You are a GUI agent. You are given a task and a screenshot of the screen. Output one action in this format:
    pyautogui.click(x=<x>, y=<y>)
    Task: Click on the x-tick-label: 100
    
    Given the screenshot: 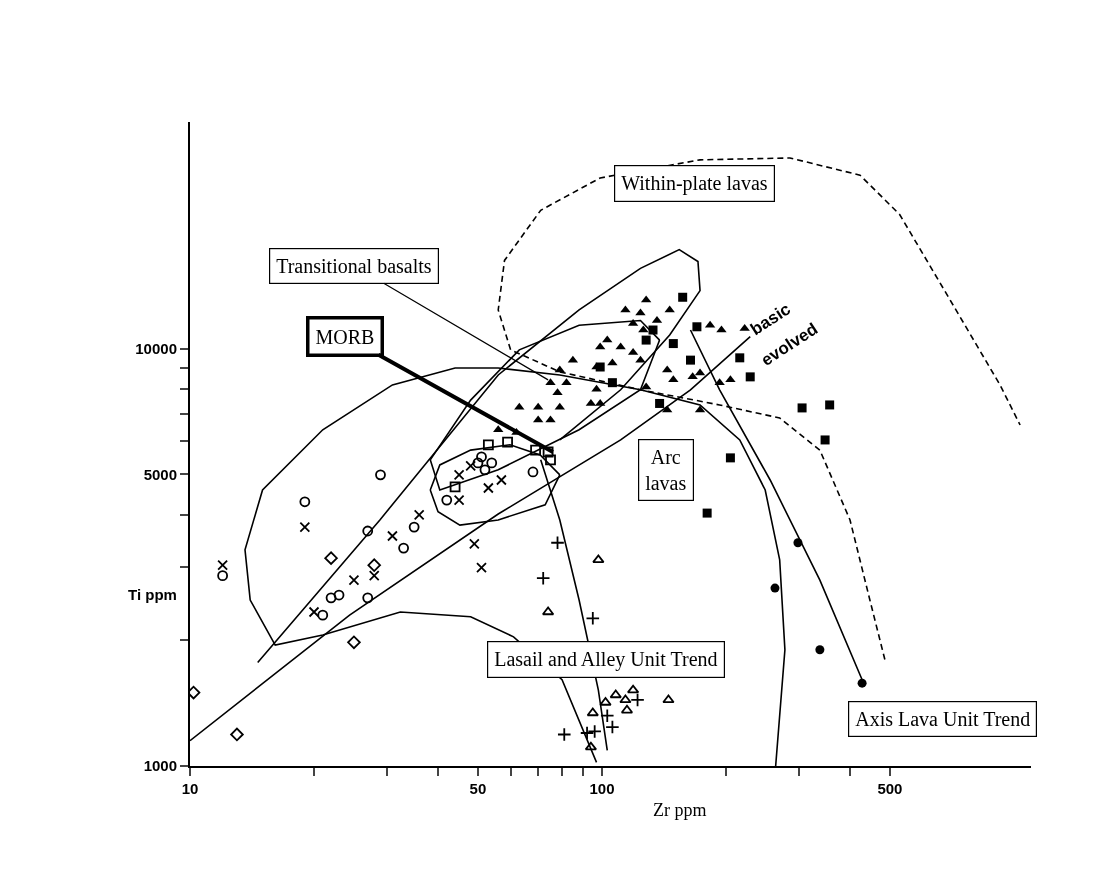 What is the action you would take?
    pyautogui.click(x=602, y=788)
    